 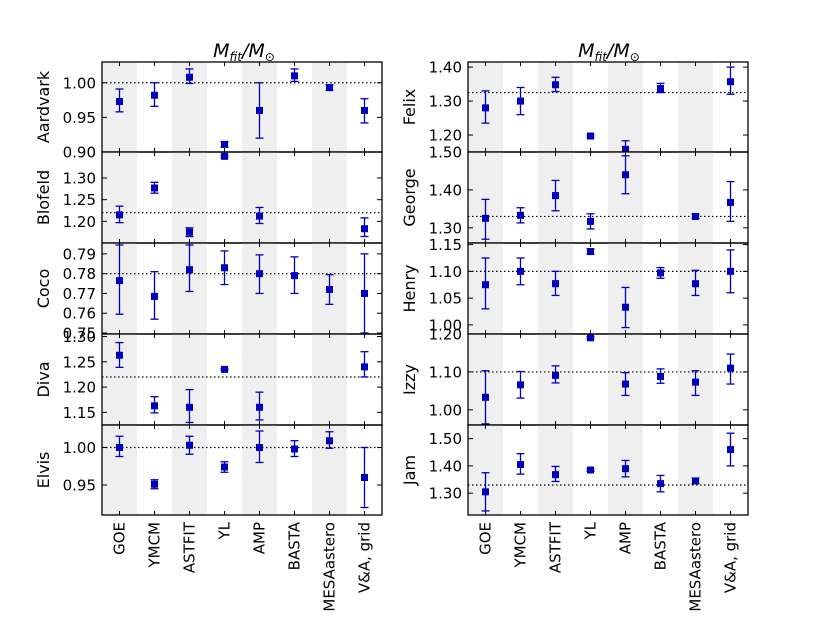 What do you see at coordinates (365, 557) in the screenshot?
I see `x-tick-label-vanda-grid: V&A, grid` at bounding box center [365, 557].